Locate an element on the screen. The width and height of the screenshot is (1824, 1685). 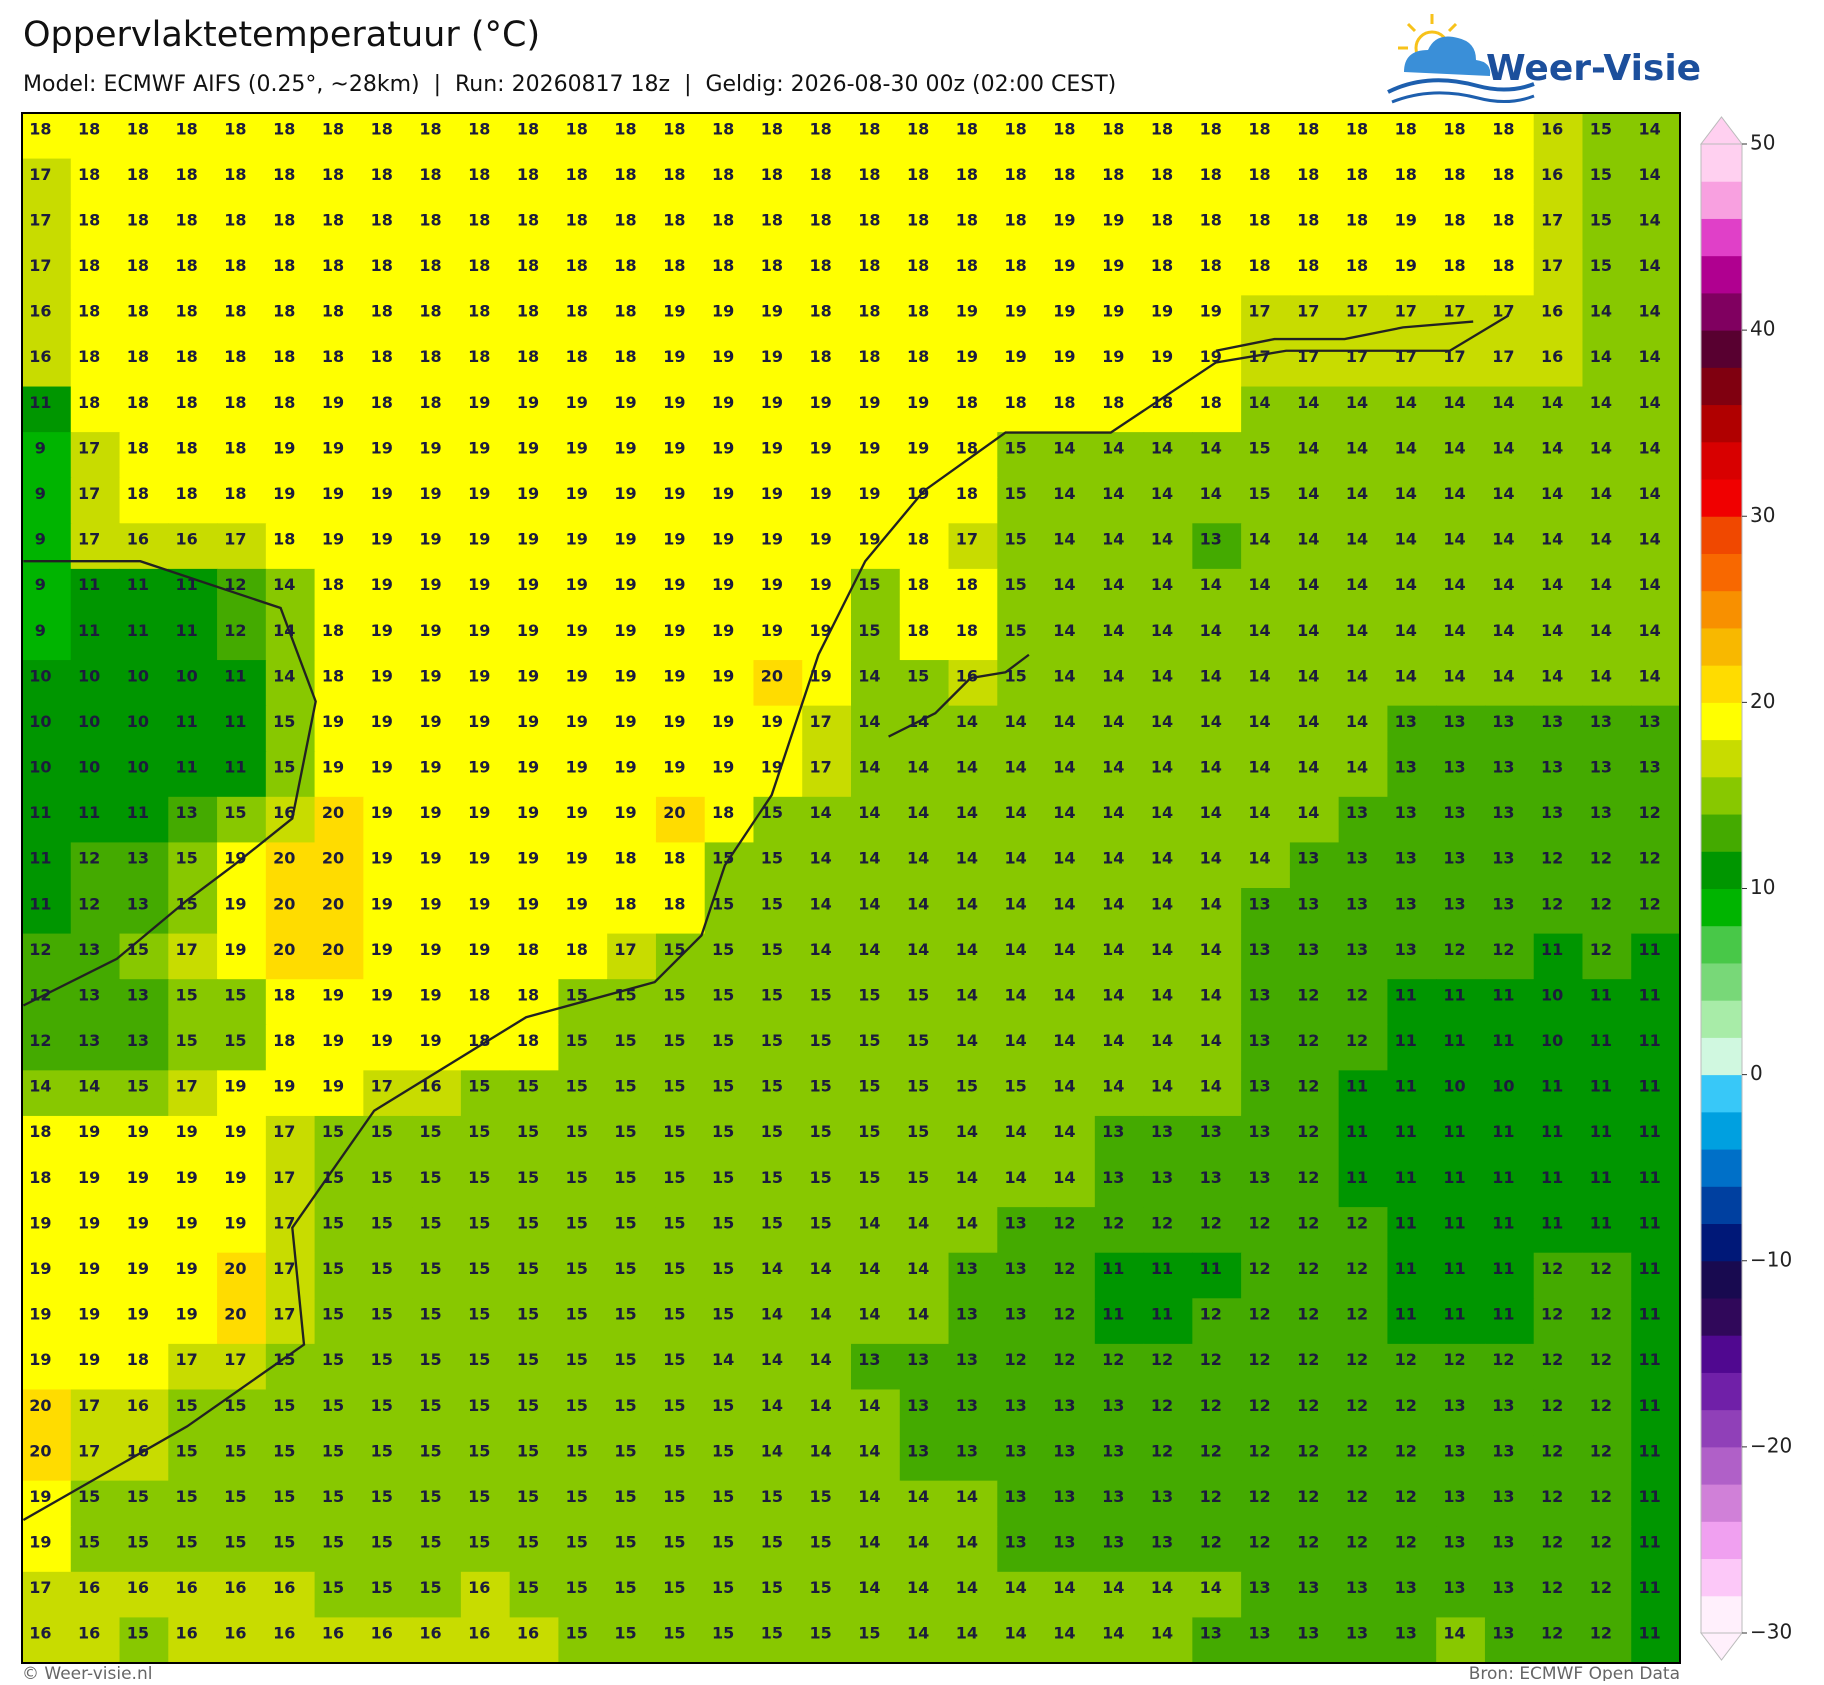
temp-label: 16 is located at coordinates (1552, 356).